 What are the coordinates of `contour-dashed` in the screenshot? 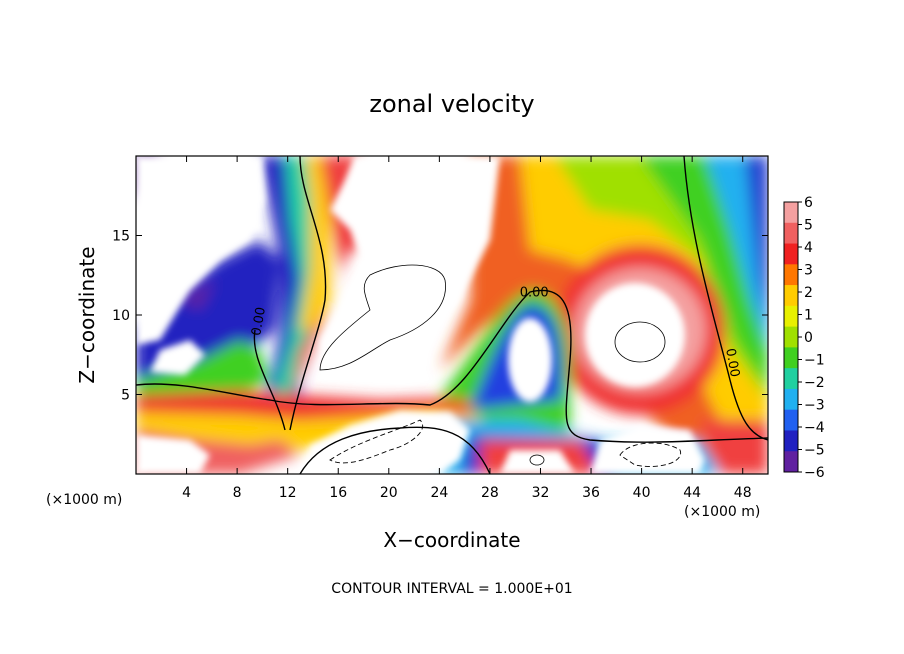 It's located at (505, 443).